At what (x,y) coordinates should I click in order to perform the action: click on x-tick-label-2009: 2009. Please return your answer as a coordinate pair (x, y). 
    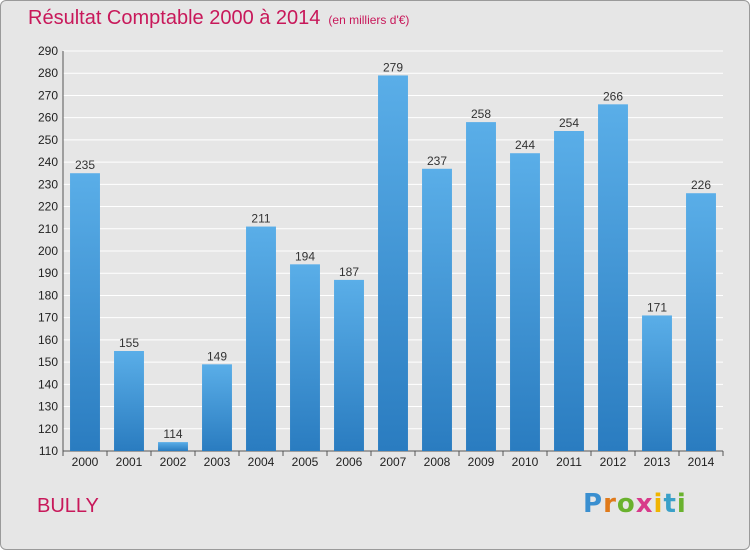
    Looking at the image, I should click on (481, 462).